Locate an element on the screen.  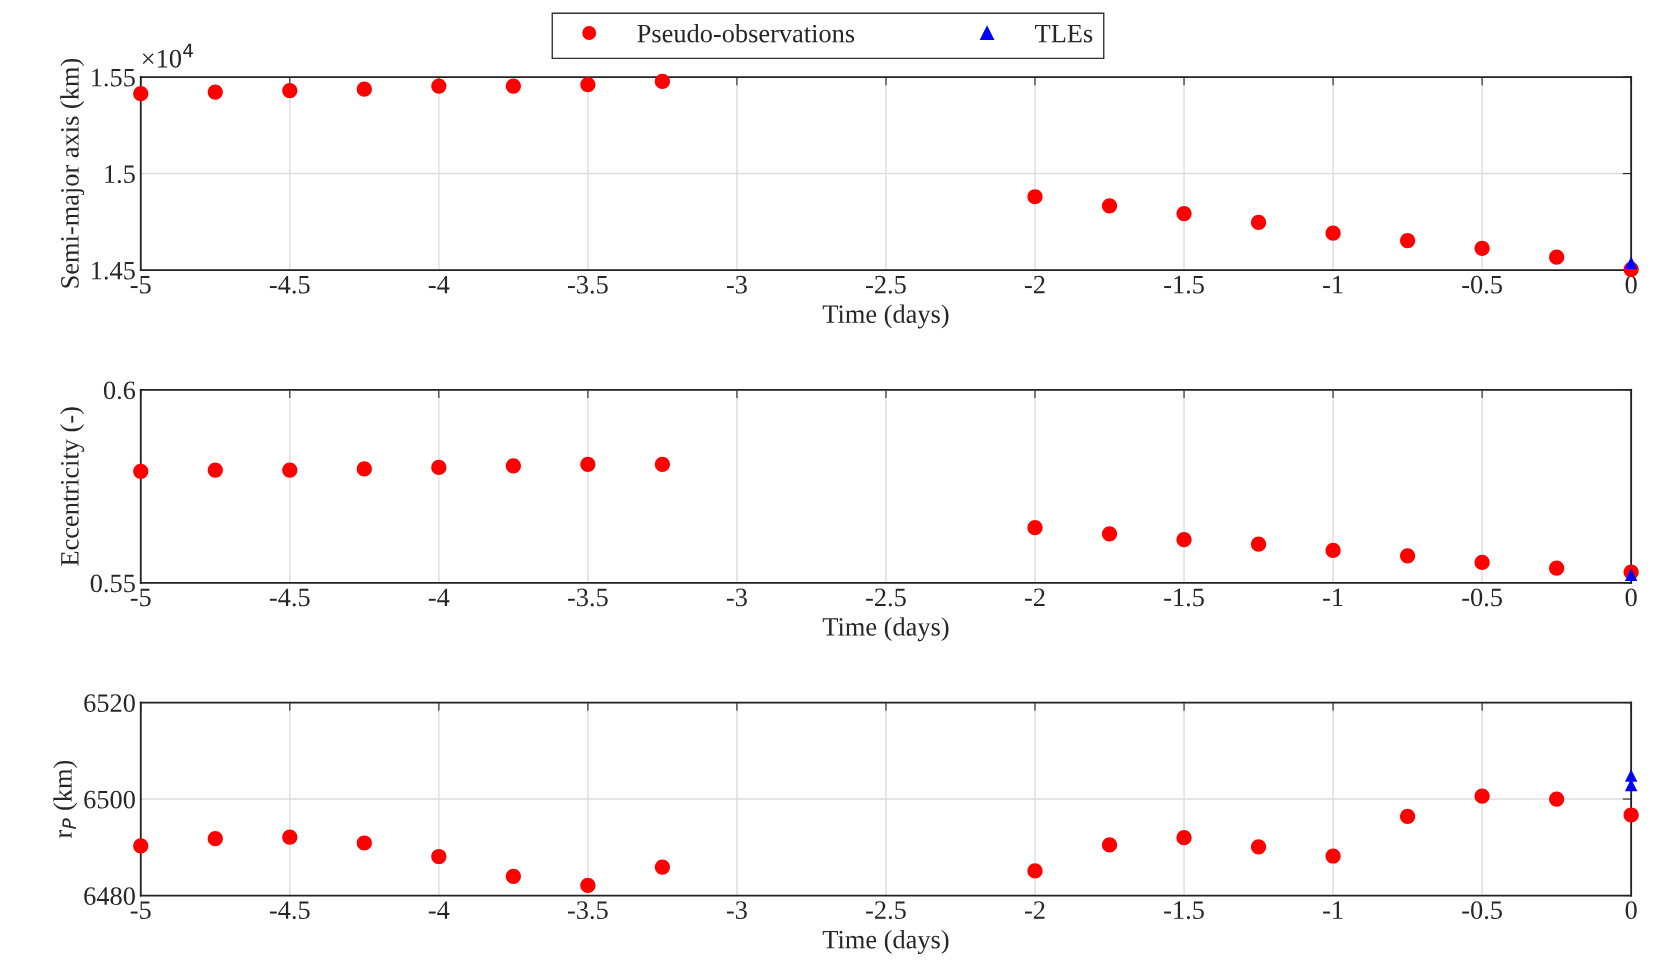
legend-label: Pseudo-observations is located at coordinates (746, 33).